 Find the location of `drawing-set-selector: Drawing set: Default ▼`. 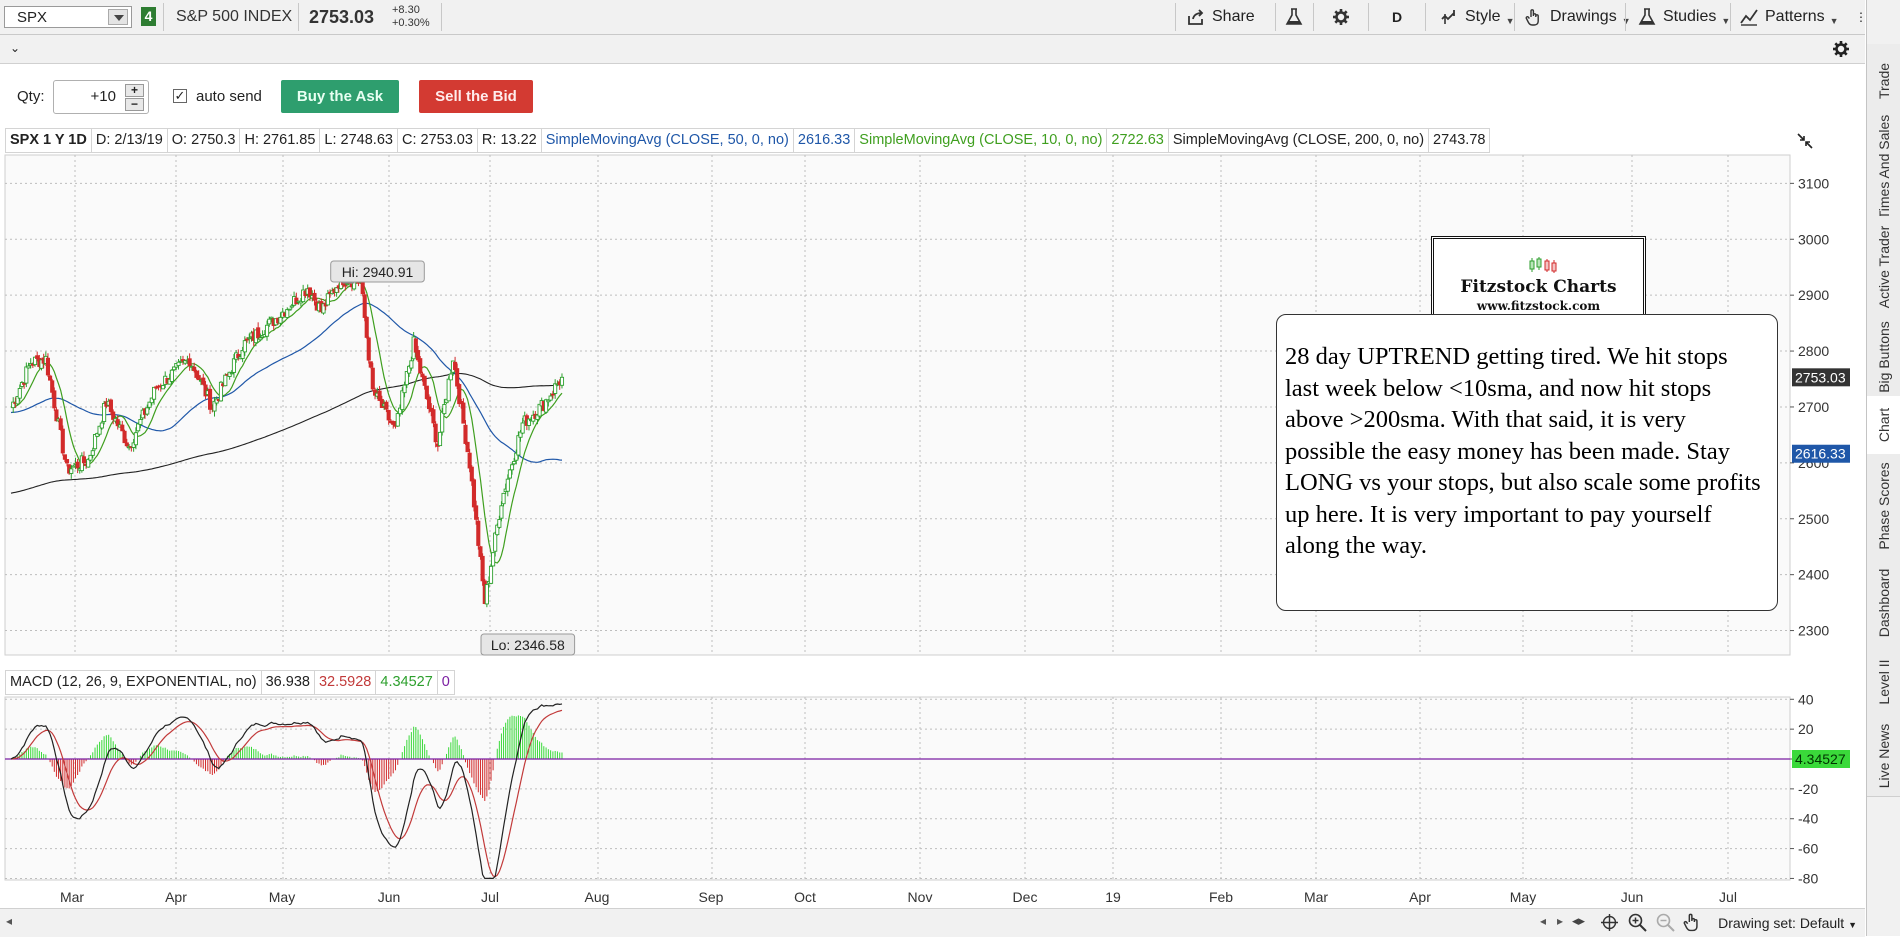

drawing-set-selector: Drawing set: Default ▼ is located at coordinates (1787, 923).